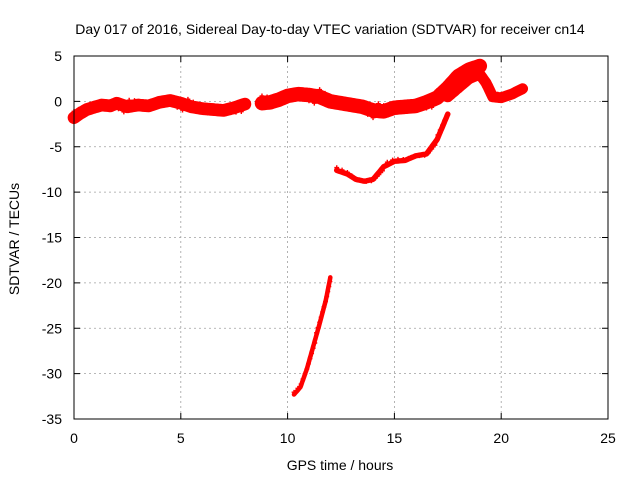 The image size is (640, 480). Describe the element at coordinates (608, 438) in the screenshot. I see `x-tick-label-5: 25` at that location.